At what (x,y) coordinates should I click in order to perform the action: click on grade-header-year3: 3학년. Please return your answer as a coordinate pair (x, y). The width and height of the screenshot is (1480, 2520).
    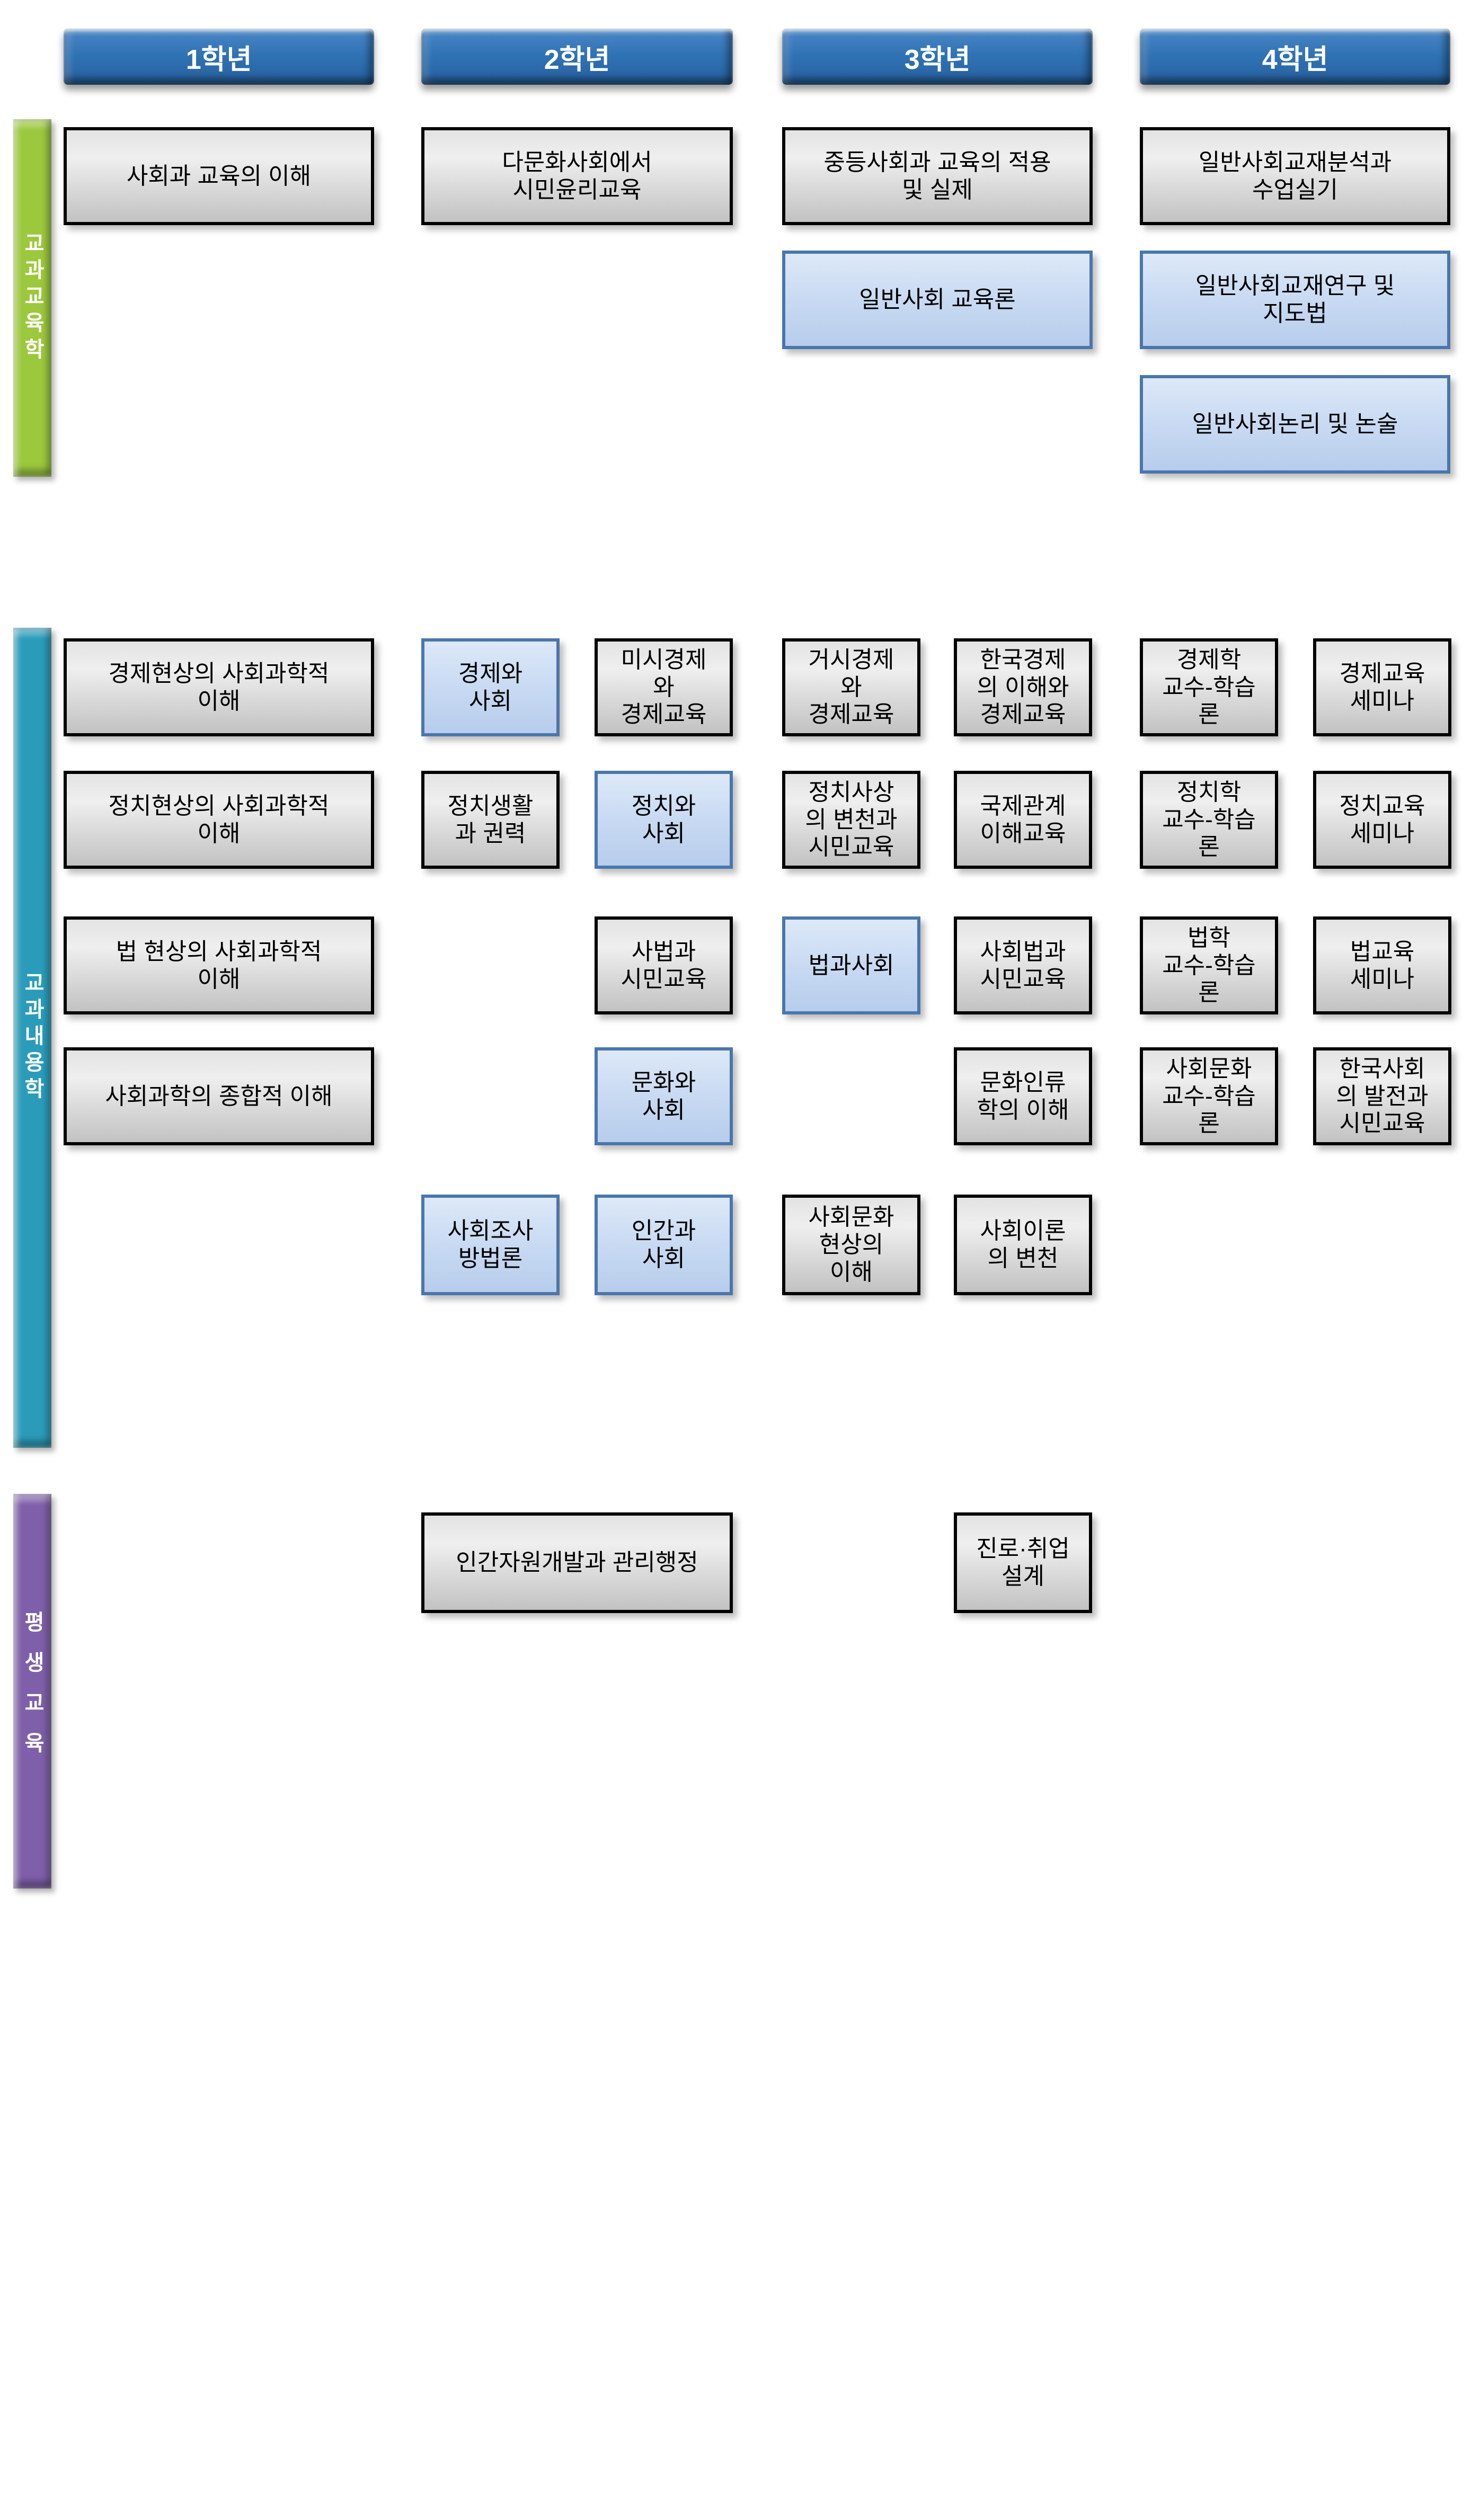
    Looking at the image, I should click on (937, 57).